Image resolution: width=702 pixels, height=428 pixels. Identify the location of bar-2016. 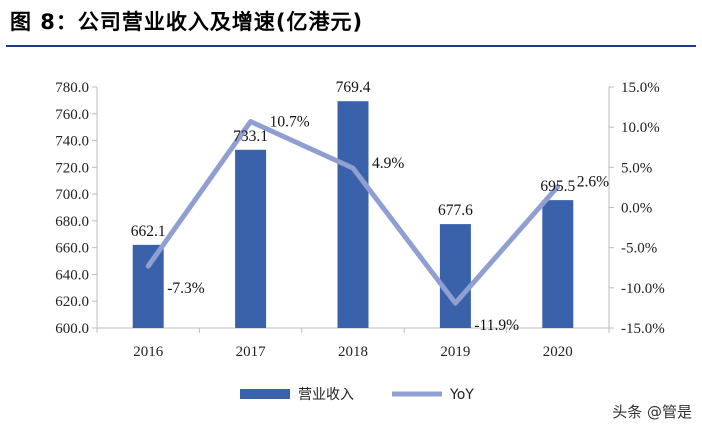
(148, 286).